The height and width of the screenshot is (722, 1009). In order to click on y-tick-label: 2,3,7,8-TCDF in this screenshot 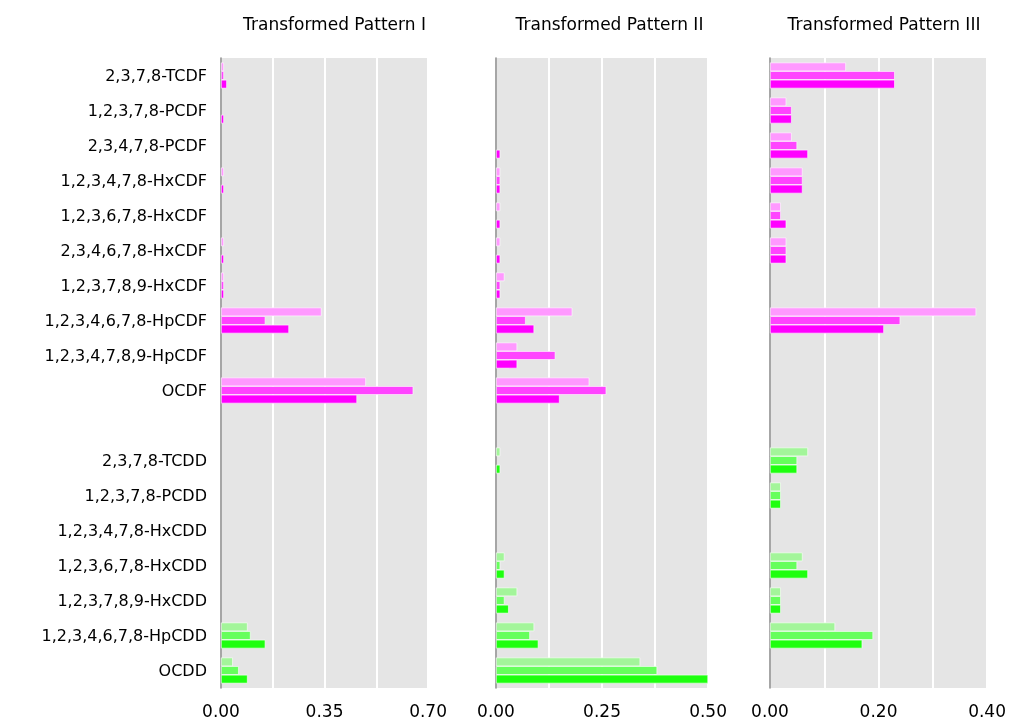, I will do `click(156, 75)`.